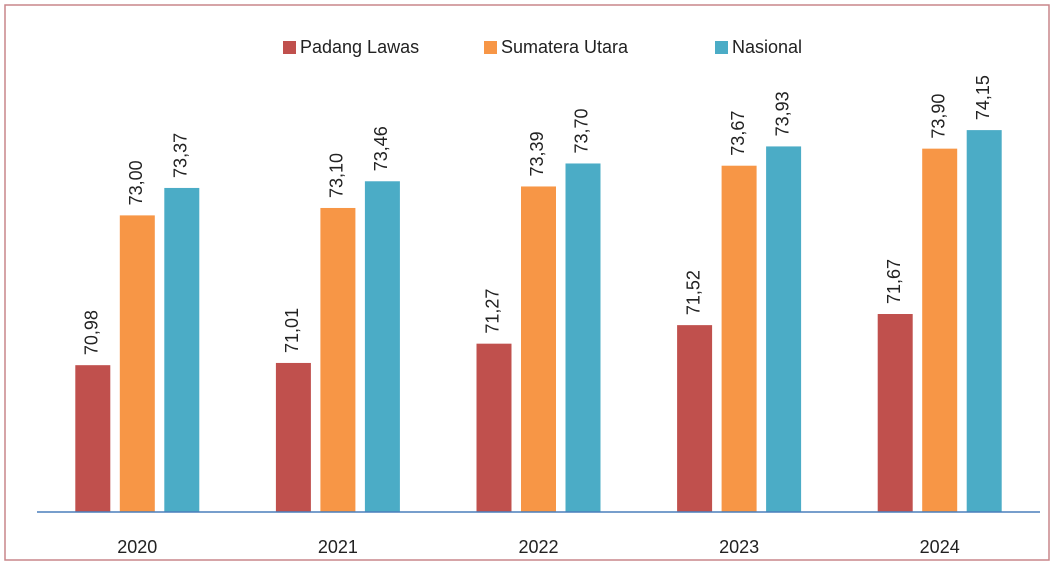 This screenshot has height=565, width=1054. What do you see at coordinates (739, 547) in the screenshot?
I see `x-tick-label: 2023` at bounding box center [739, 547].